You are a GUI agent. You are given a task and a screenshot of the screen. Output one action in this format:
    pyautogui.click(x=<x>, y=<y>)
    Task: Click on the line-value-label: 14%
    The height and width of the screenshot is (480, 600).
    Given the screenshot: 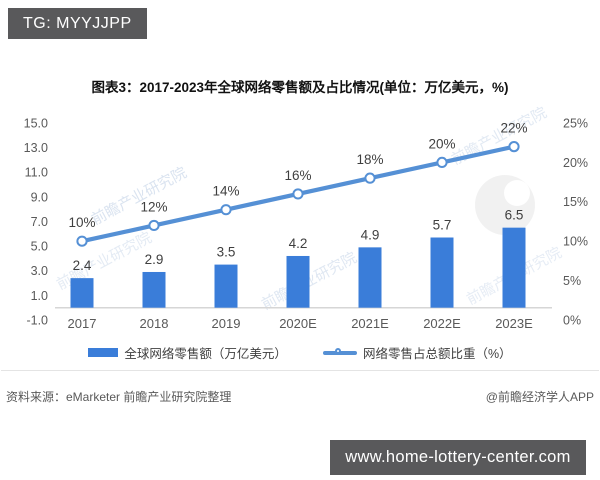 What is the action you would take?
    pyautogui.click(x=225, y=191)
    